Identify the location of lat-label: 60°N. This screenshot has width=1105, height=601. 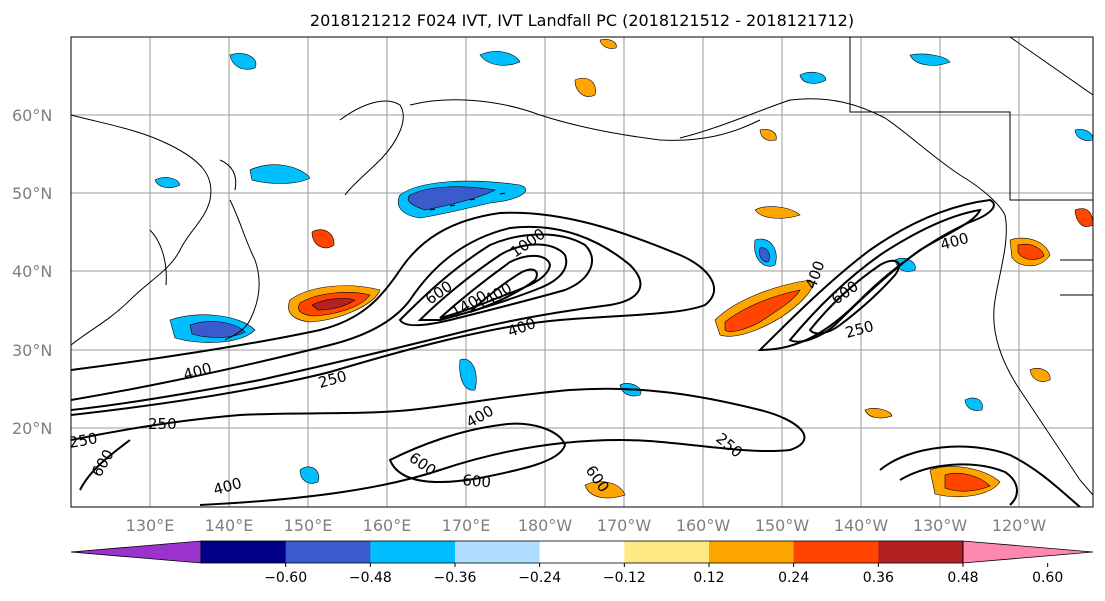
(32, 115).